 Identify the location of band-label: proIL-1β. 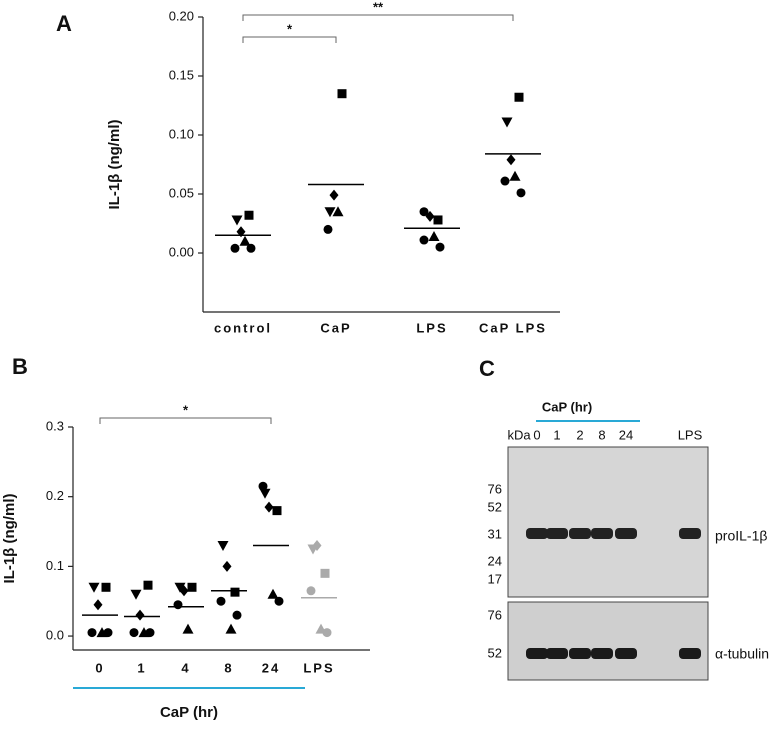
(741, 536).